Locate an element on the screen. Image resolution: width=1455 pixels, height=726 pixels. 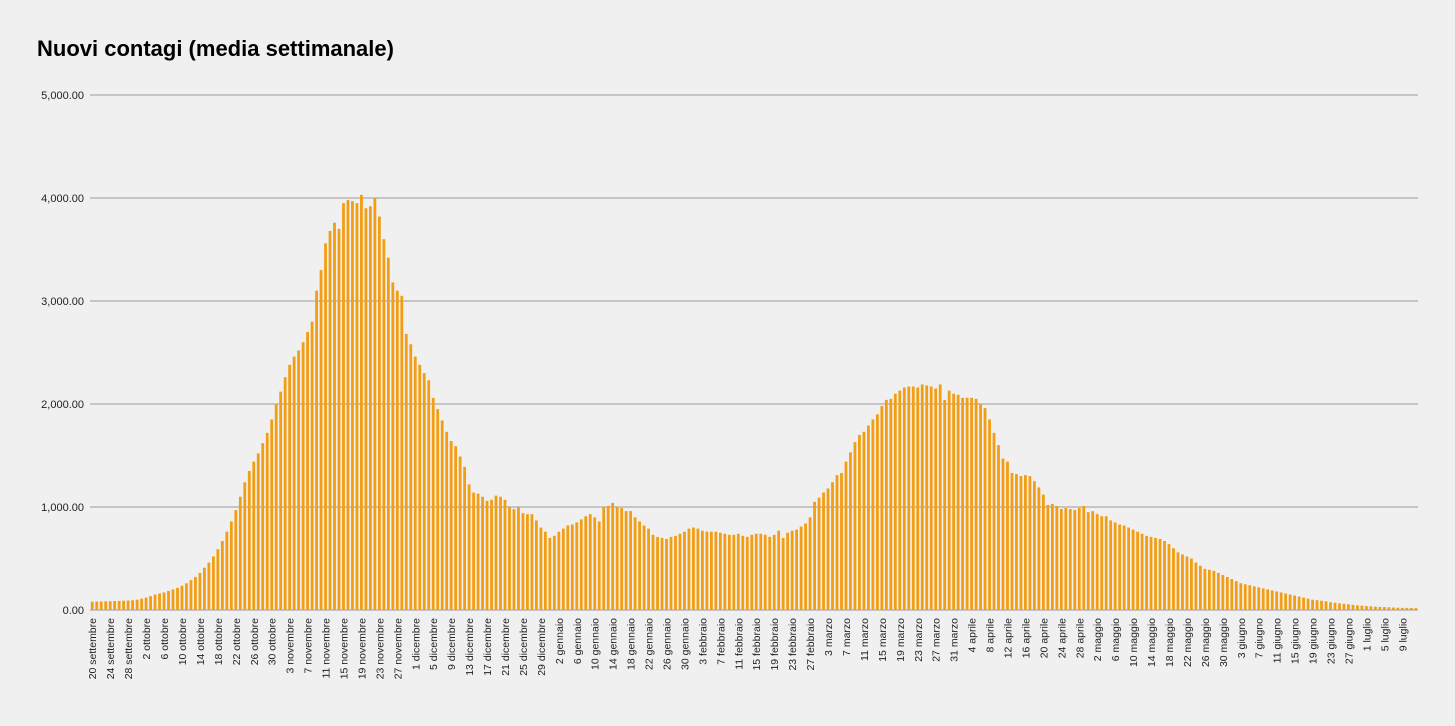
x-tick-label: 9 dicembre is located at coordinates (452, 644).